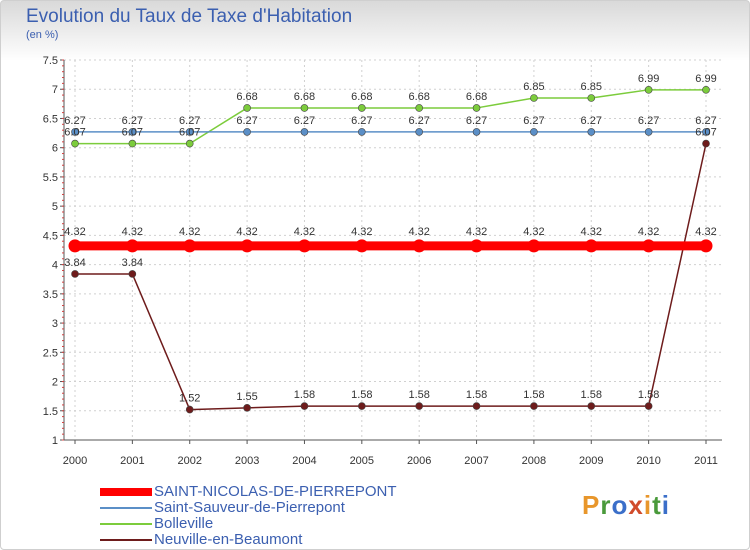 This screenshot has width=750, height=550. What do you see at coordinates (228, 539) in the screenshot?
I see `legend-label: Neuville-en-Beaumont` at bounding box center [228, 539].